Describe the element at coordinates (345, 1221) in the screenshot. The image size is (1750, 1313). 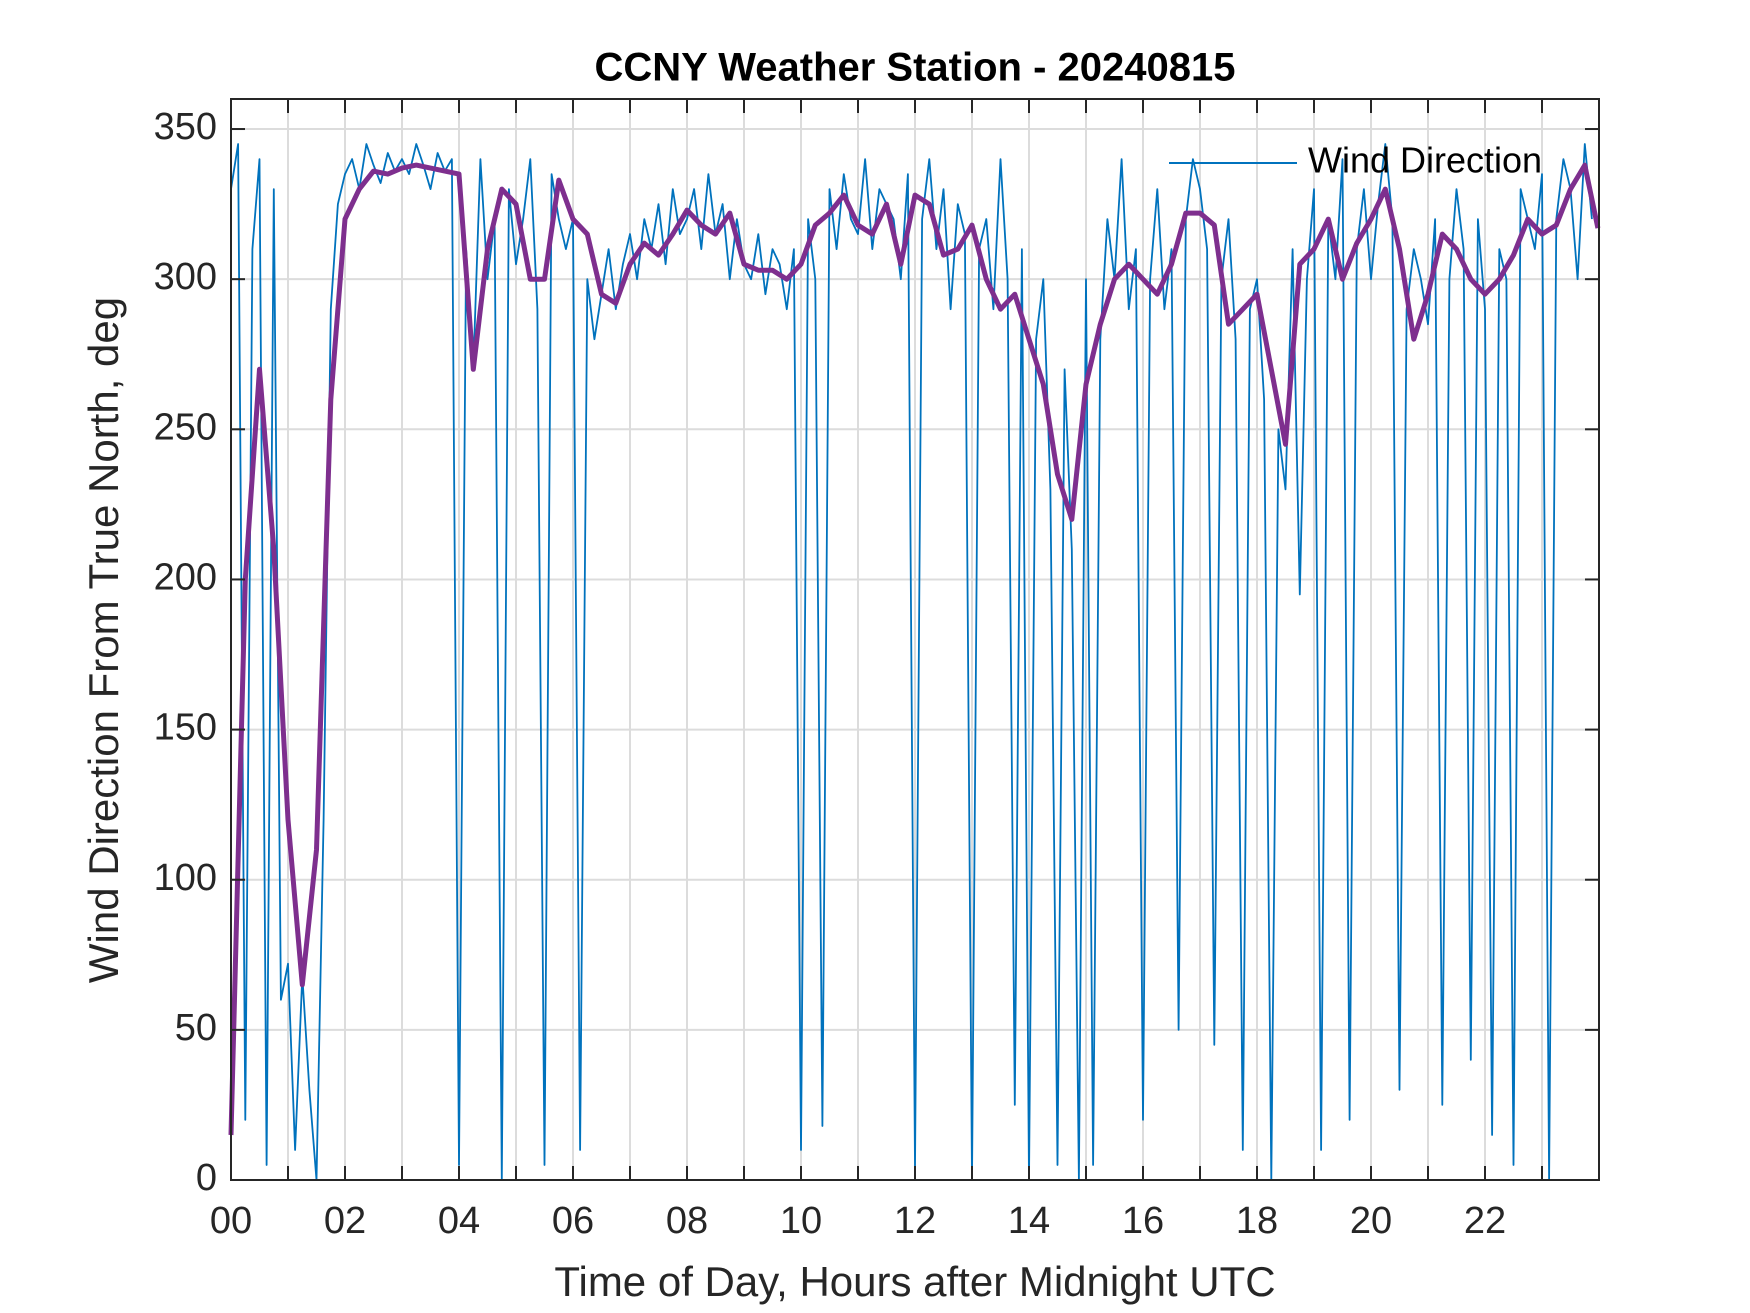
I see `x-tick-label: 02` at that location.